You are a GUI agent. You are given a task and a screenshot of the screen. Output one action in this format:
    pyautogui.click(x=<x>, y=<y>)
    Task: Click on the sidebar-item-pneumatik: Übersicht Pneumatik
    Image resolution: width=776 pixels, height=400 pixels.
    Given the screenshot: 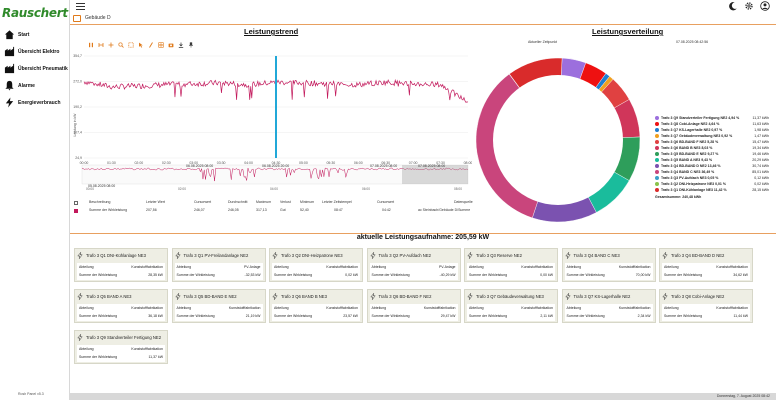 What is the action you would take?
    pyautogui.click(x=35, y=68)
    